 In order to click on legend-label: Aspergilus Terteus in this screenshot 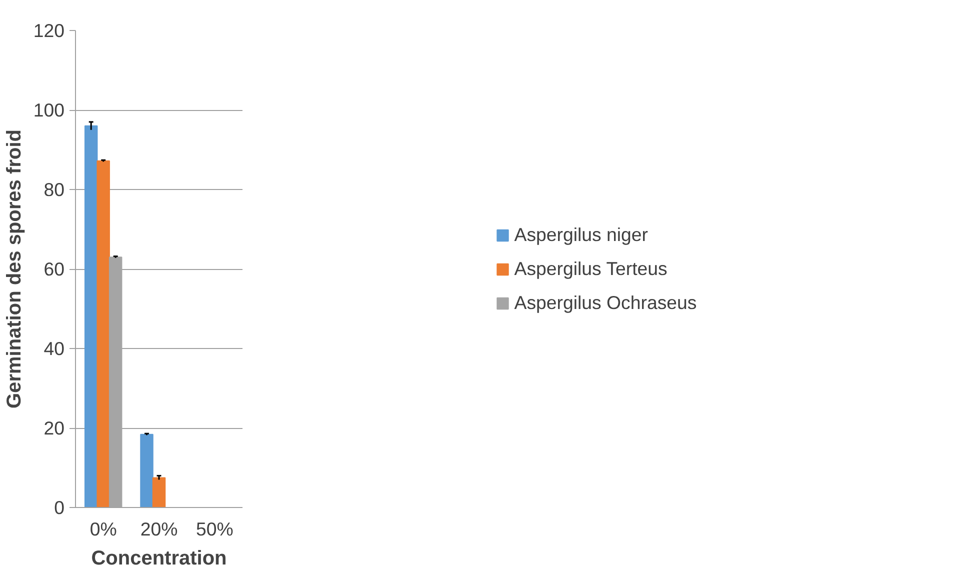, I will do `click(591, 269)`.